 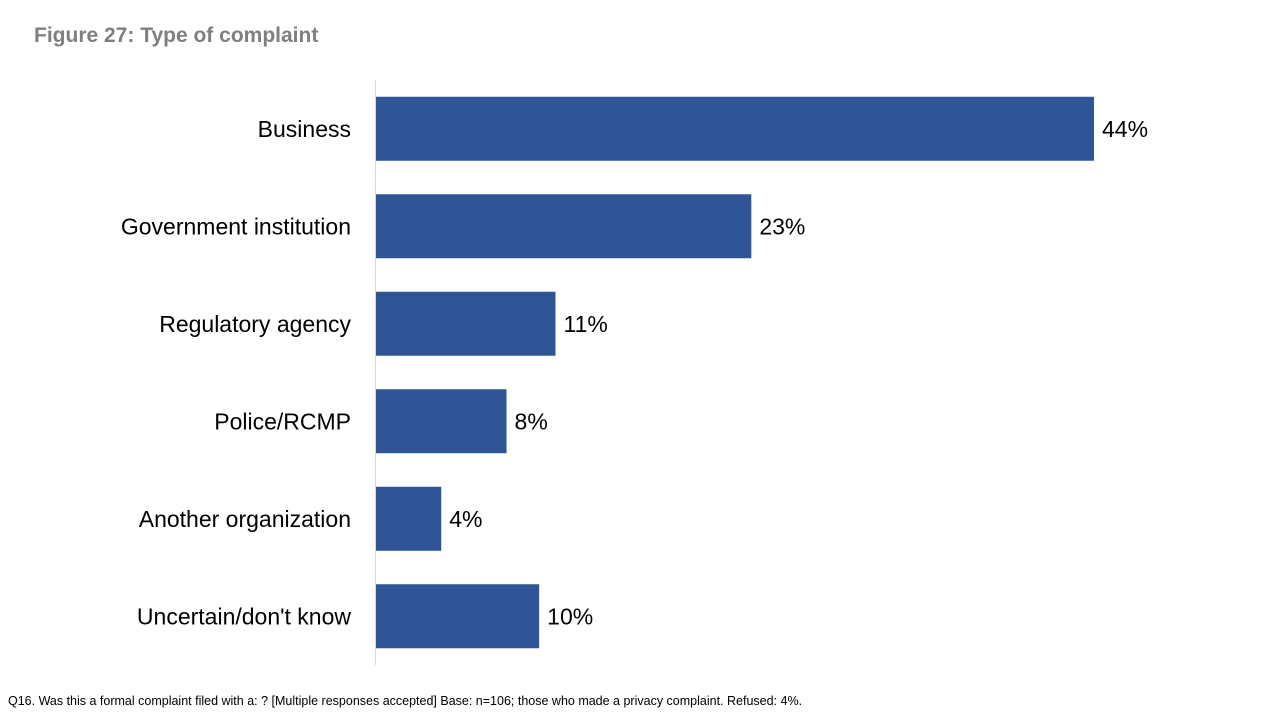 What do you see at coordinates (570, 616) in the screenshot?
I see `value-label-5: 10%` at bounding box center [570, 616].